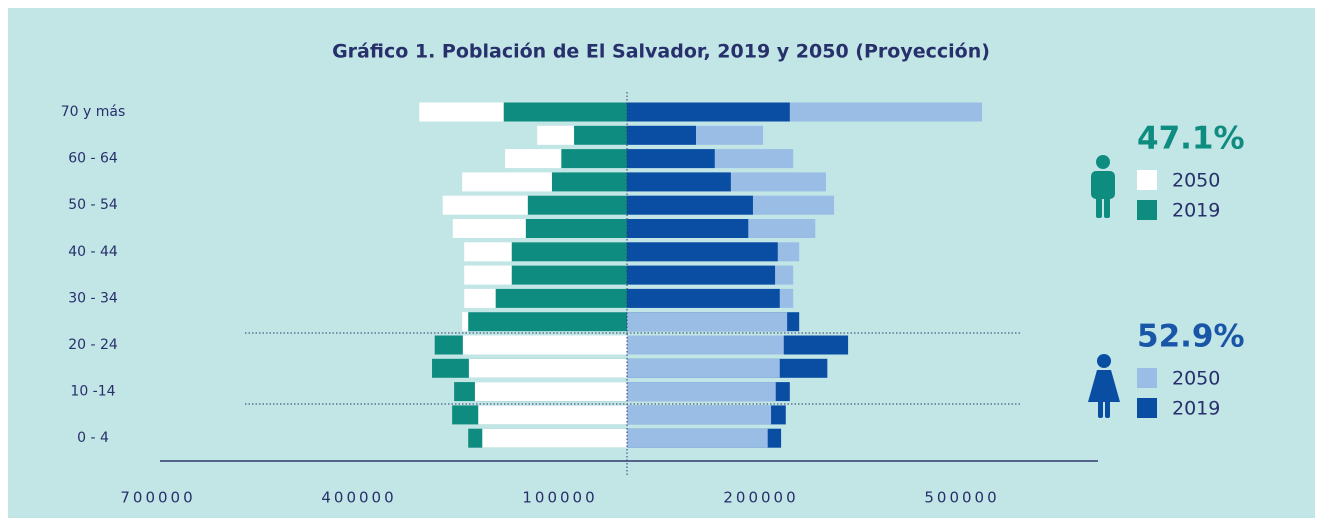  I want to click on y-tick-label: 20 - 24, so click(93, 345).